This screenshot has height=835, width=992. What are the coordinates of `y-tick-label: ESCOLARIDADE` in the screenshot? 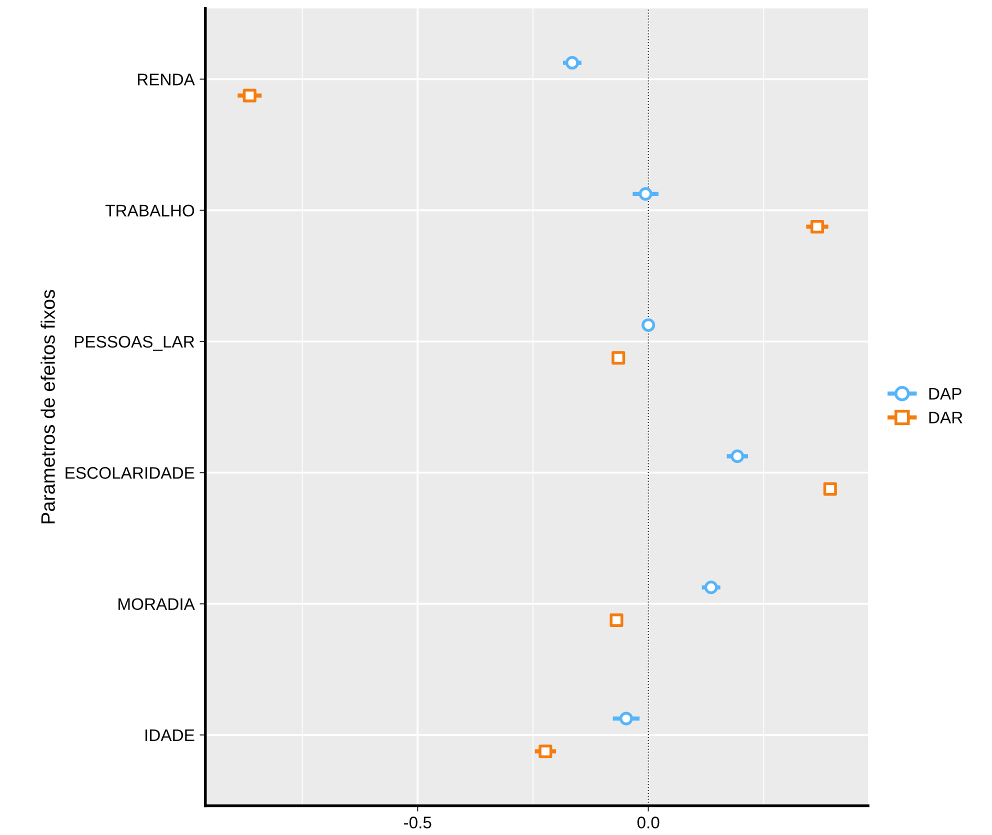 It's located at (130, 473).